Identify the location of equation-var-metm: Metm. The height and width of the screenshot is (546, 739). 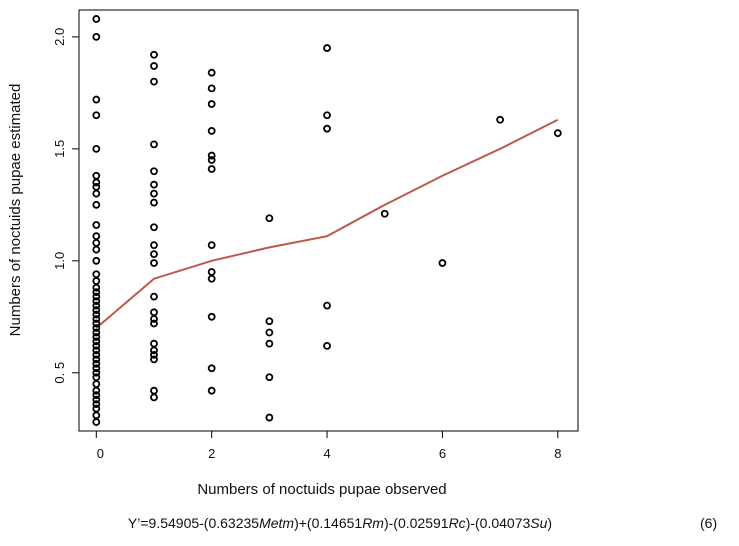
(277, 523).